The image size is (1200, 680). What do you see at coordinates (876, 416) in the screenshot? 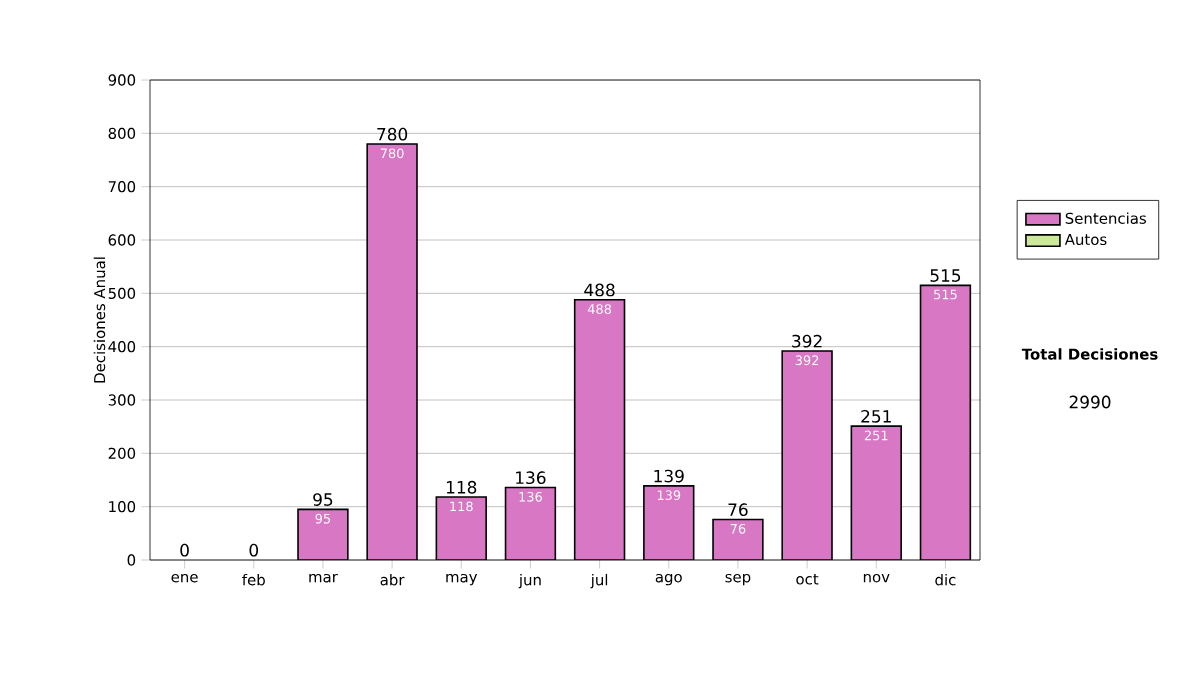
I see `total-label: 251` at bounding box center [876, 416].